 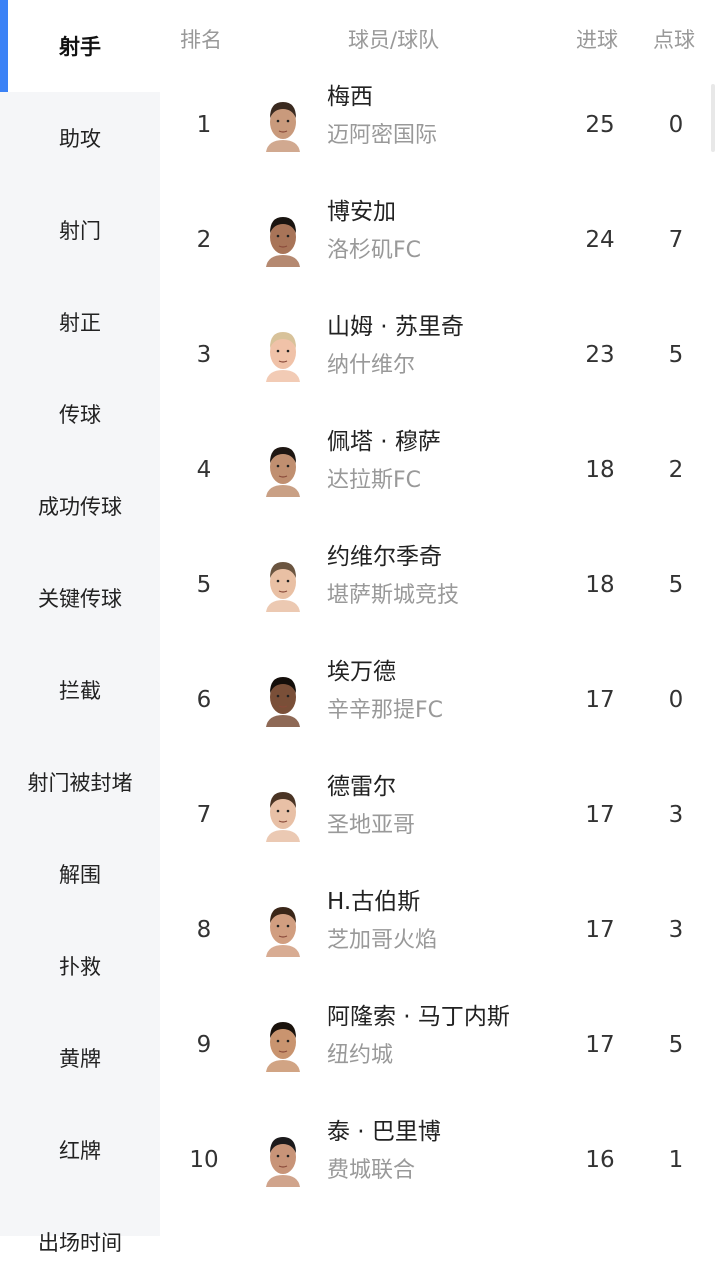 I want to click on player-name: 埃万德, so click(x=361, y=672).